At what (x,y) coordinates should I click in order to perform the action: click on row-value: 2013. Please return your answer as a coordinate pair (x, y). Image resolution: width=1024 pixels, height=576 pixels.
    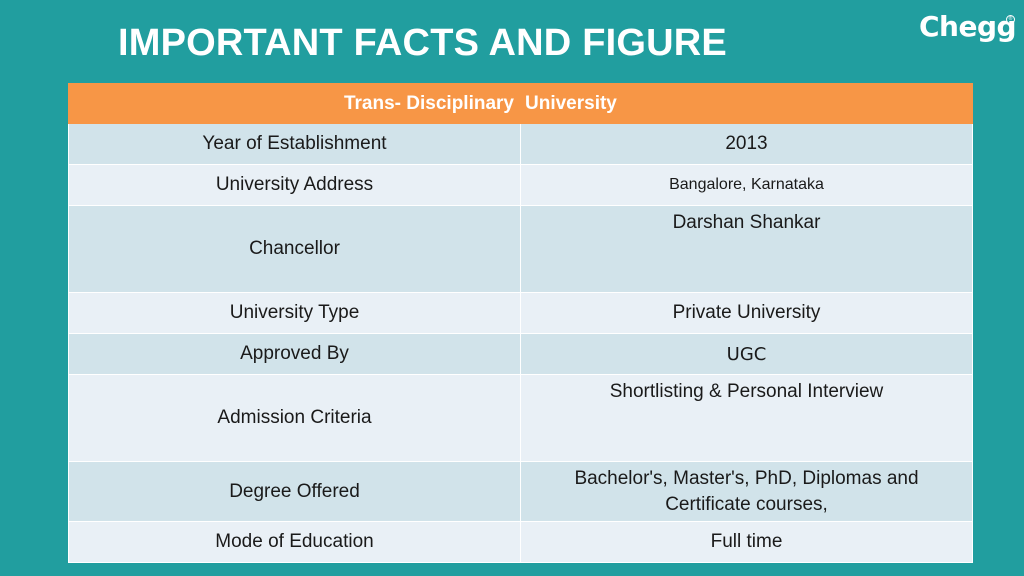
    Looking at the image, I should click on (746, 144).